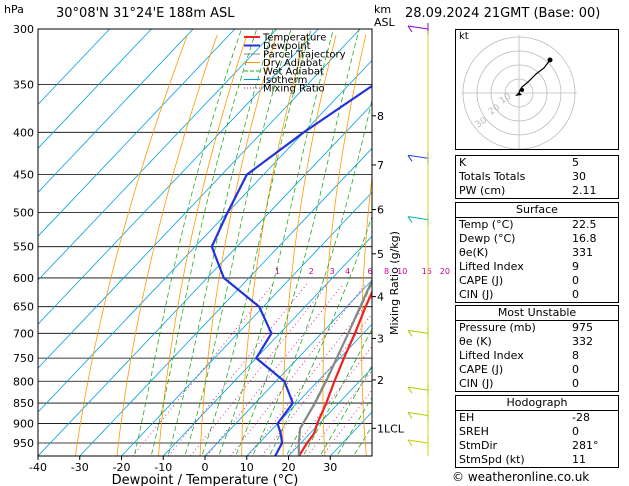 The height and width of the screenshot is (486, 629). I want to click on temp-tick-label: -20, so click(122, 467).